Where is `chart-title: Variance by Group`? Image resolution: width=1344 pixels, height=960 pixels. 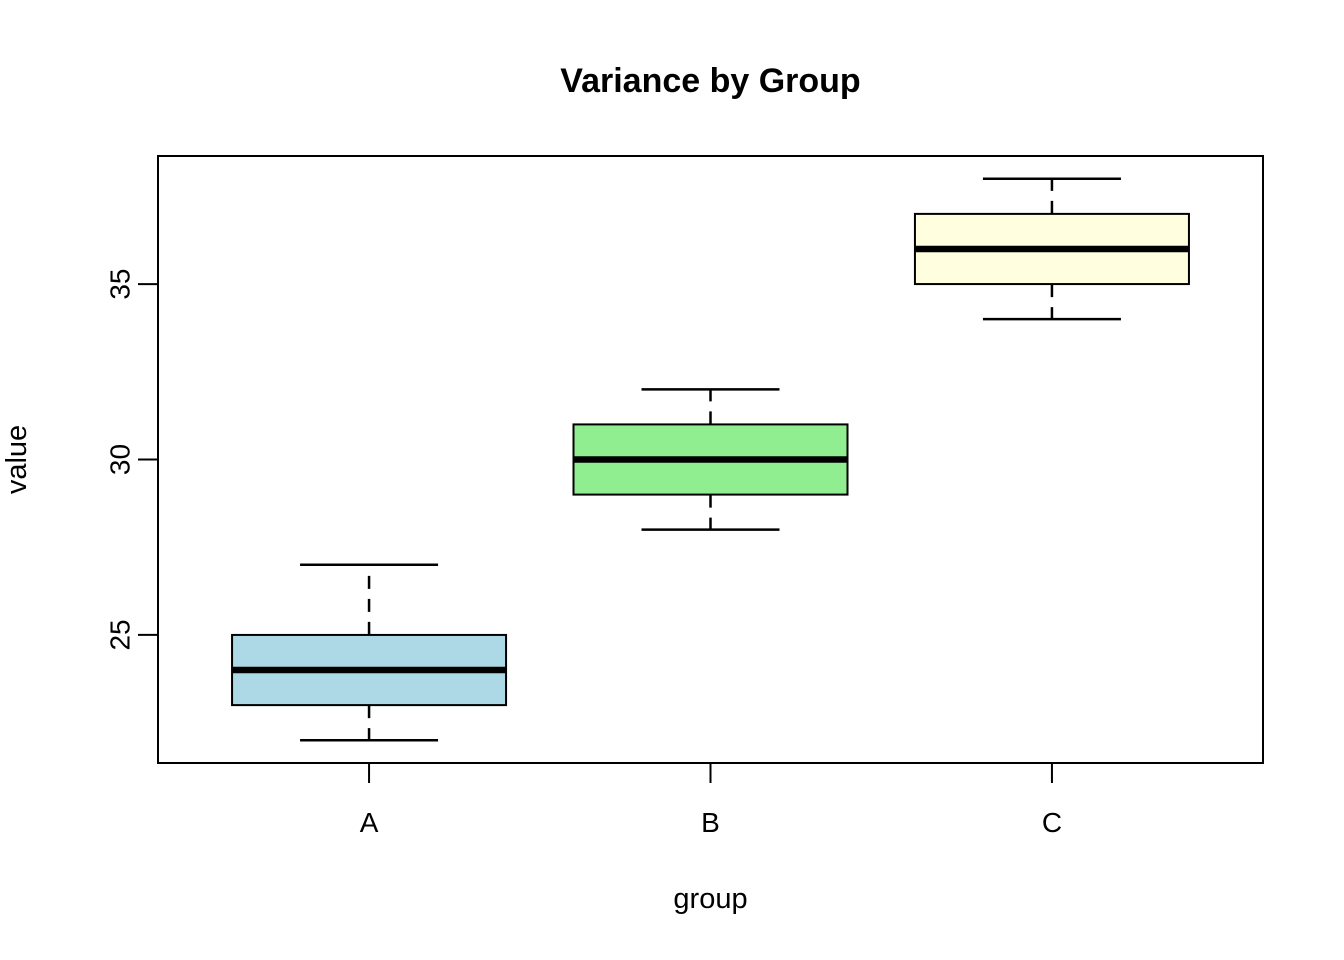
chart-title: Variance by Group is located at coordinates (710, 81).